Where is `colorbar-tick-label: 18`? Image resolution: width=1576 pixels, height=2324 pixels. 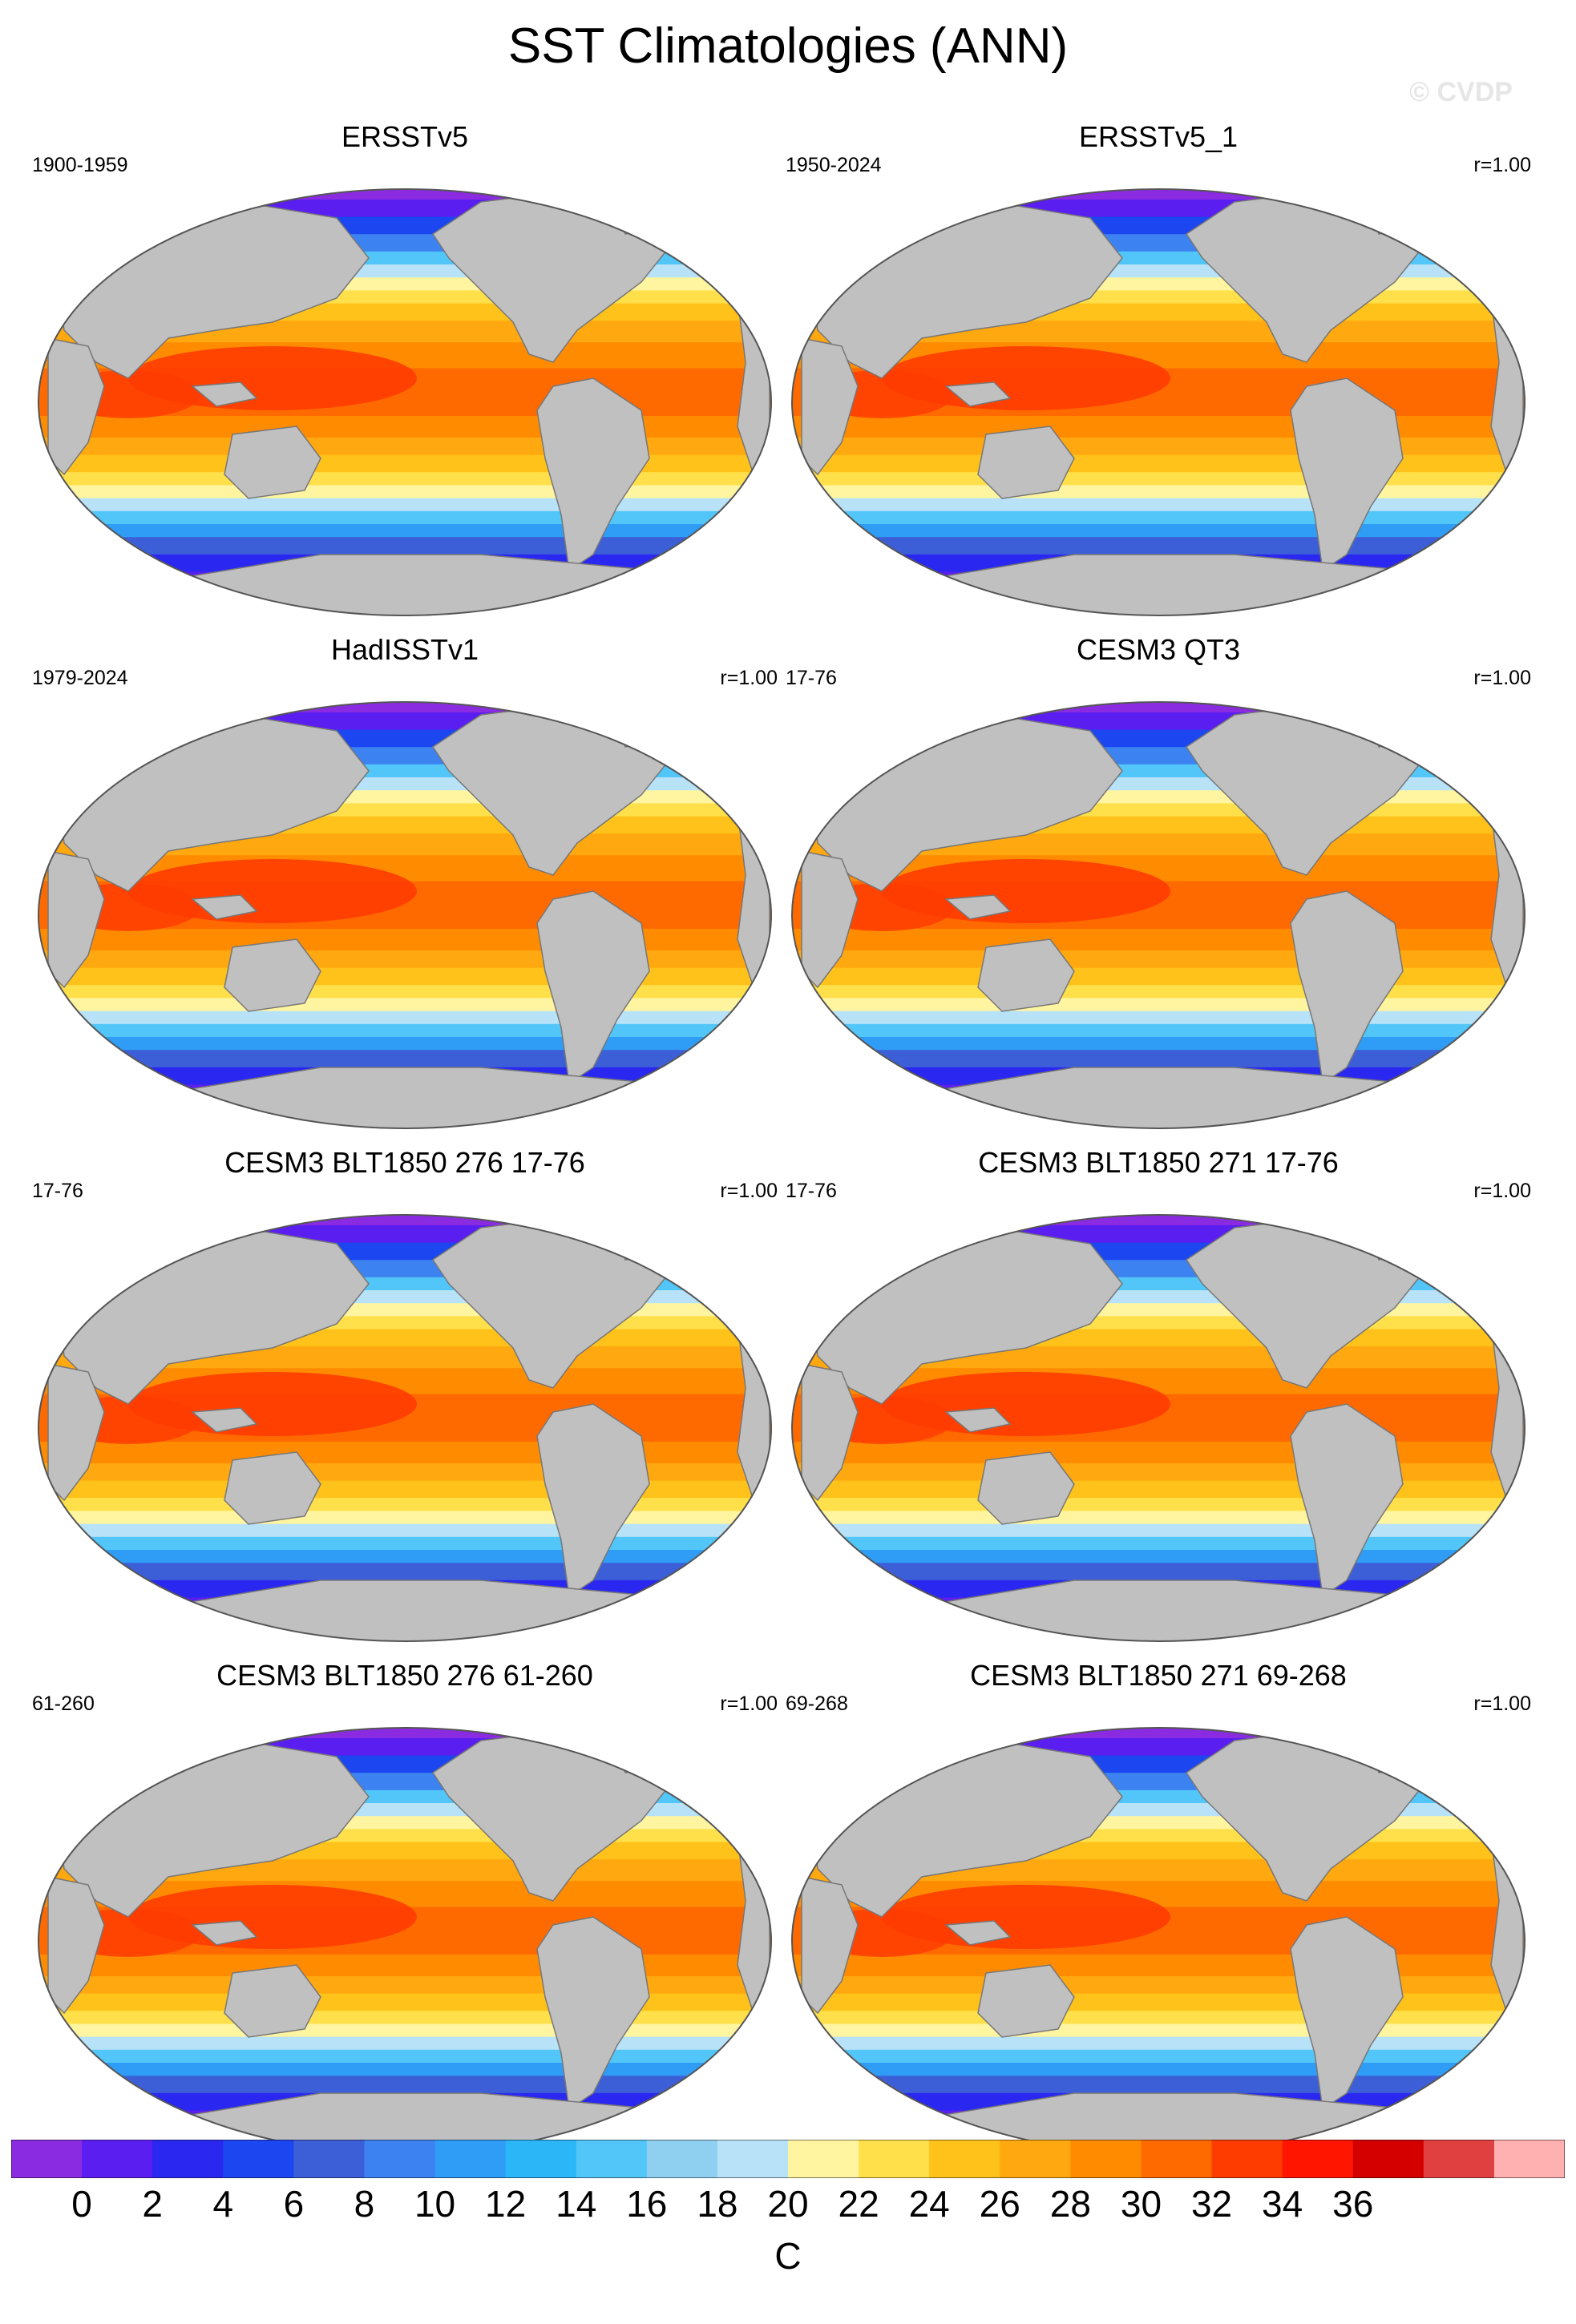 colorbar-tick-label: 18 is located at coordinates (717, 2204).